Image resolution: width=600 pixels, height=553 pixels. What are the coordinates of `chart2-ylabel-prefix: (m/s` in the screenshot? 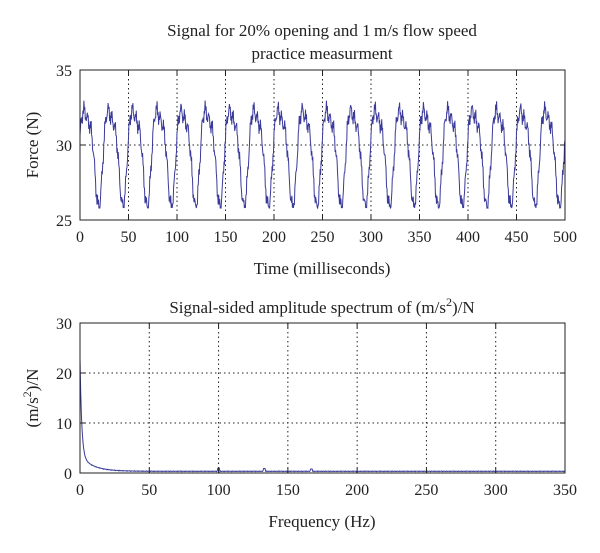 It's located at (32, 412).